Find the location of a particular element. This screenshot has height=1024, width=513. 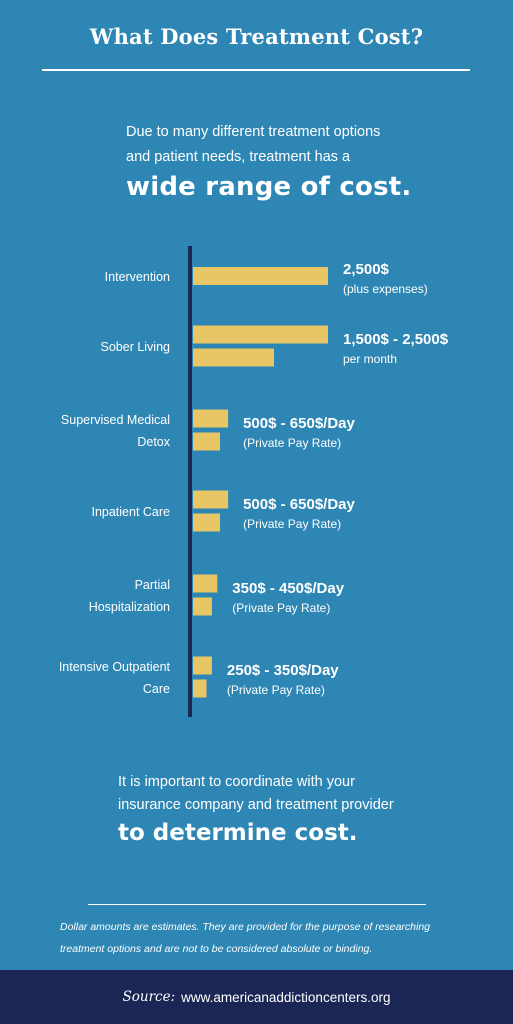

intro-line-1: Due to many different treatment options is located at coordinates (253, 132).